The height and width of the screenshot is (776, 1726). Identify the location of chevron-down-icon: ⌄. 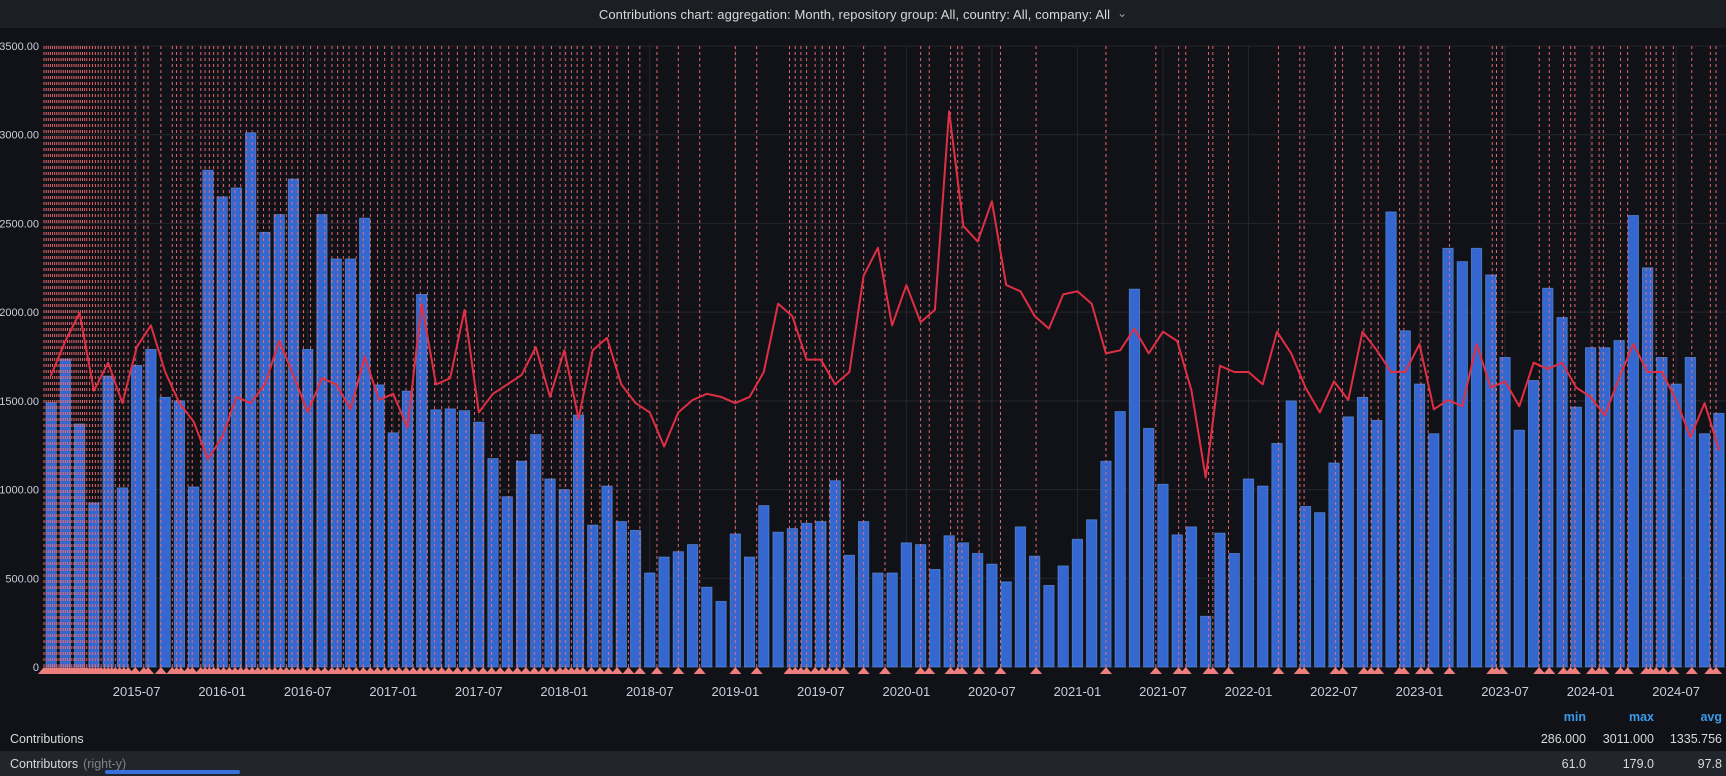
(1122, 13).